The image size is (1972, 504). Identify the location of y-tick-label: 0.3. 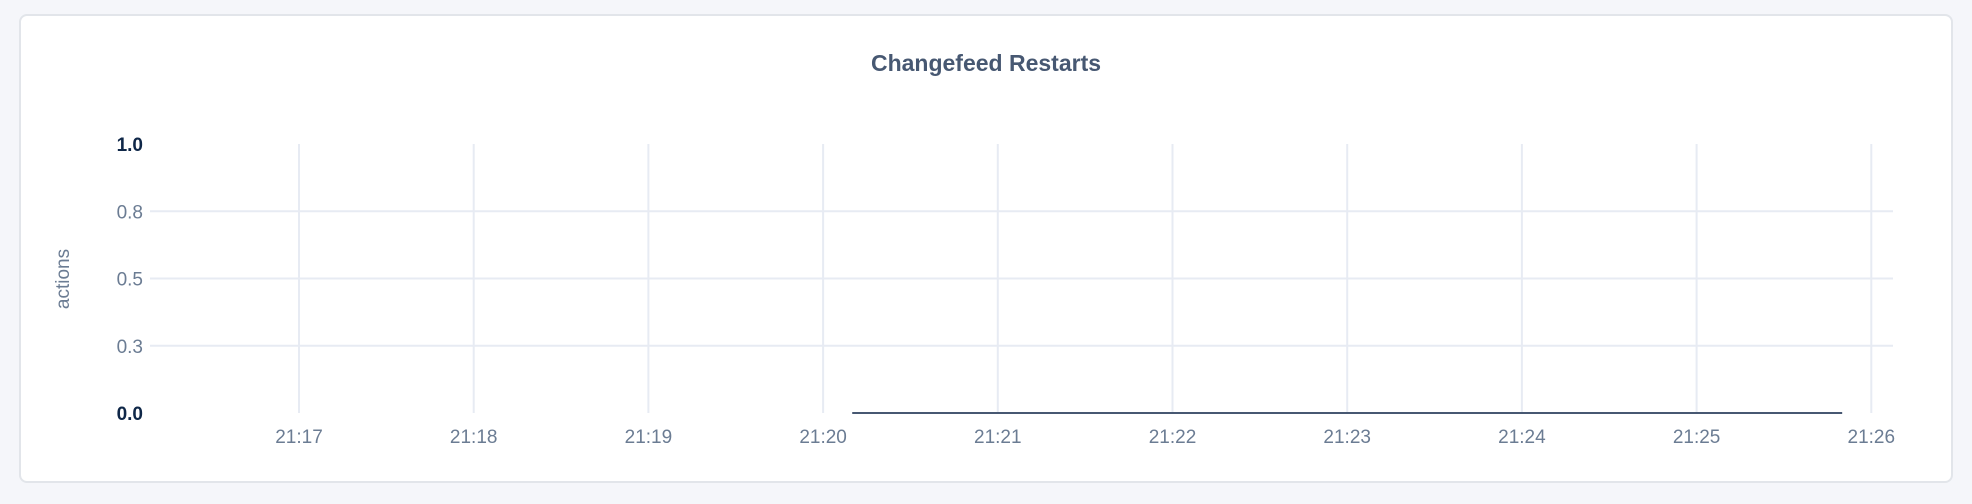
(130, 347).